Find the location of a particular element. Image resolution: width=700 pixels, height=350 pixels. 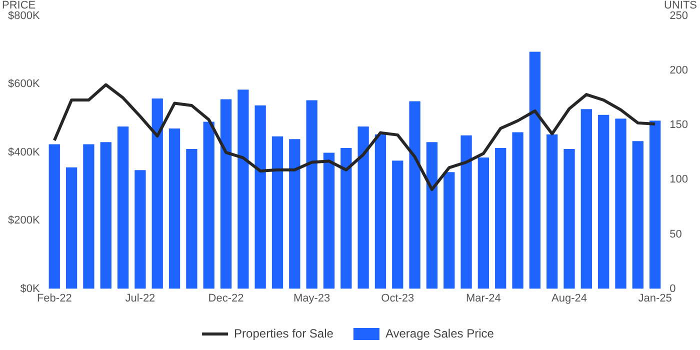

x-tick-label: Aug-24 is located at coordinates (569, 298).